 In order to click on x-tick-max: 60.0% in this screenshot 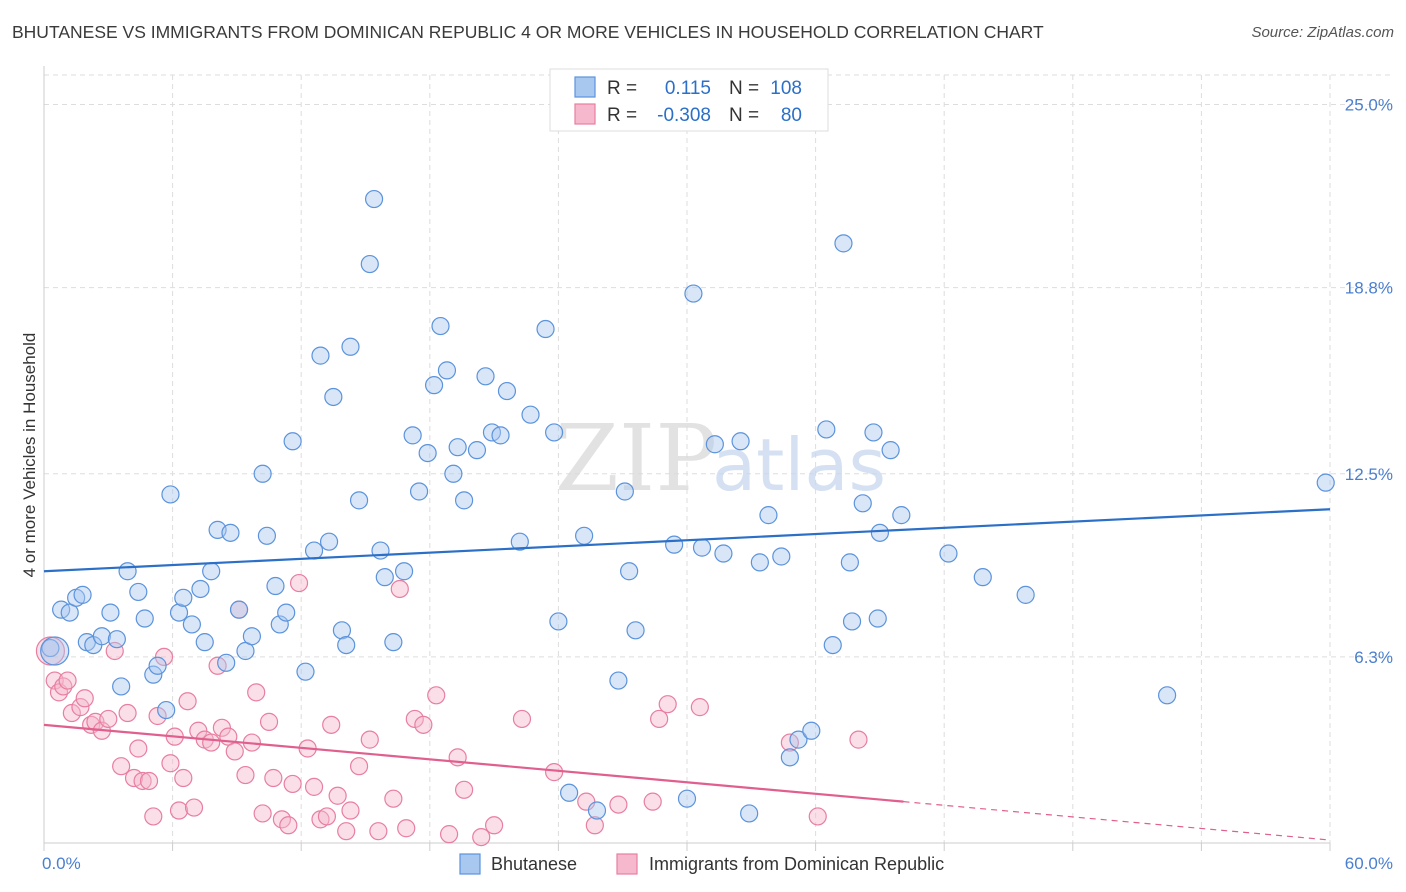, I will do `click(1369, 863)`.